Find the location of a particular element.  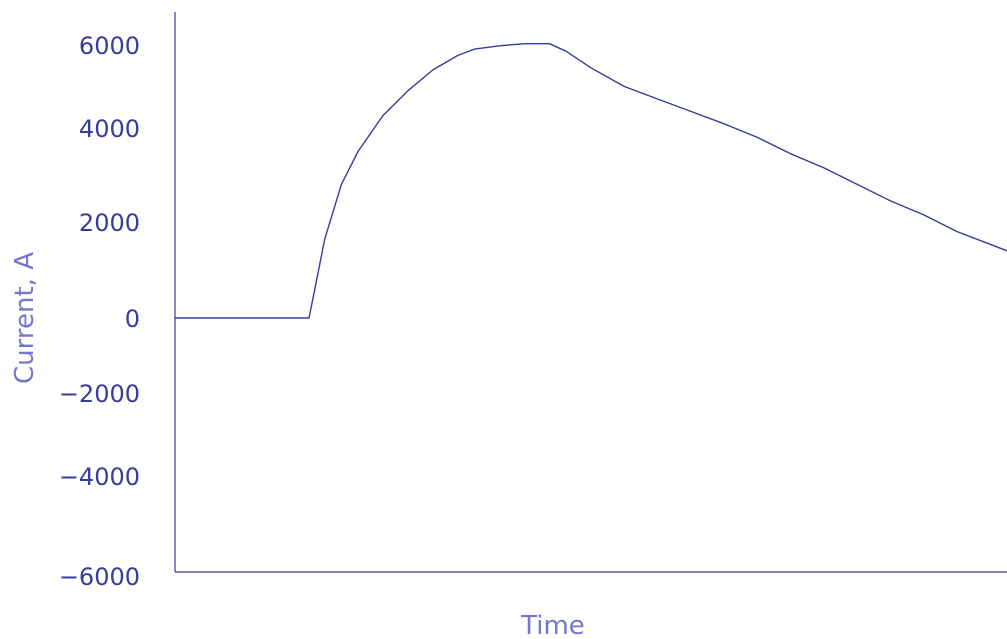

ytick-labels: 6000 4000 2000 0 −2000 −4000 −6000 is located at coordinates (99, 311).